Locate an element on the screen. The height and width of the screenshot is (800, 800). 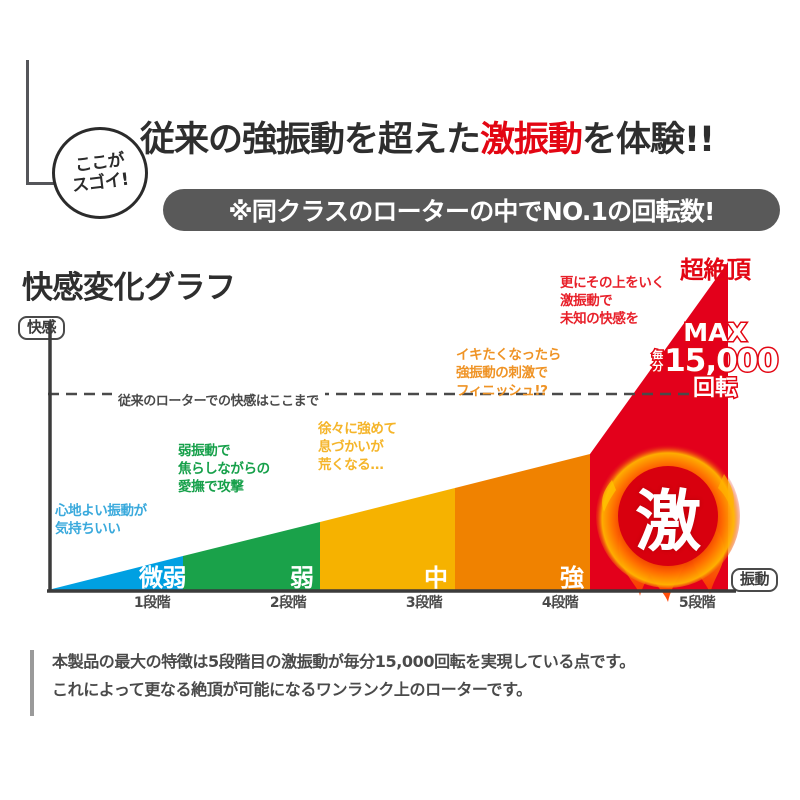
max-rotation-callout: MAX 毎 分 15,000 回転 is located at coordinates (716, 360).